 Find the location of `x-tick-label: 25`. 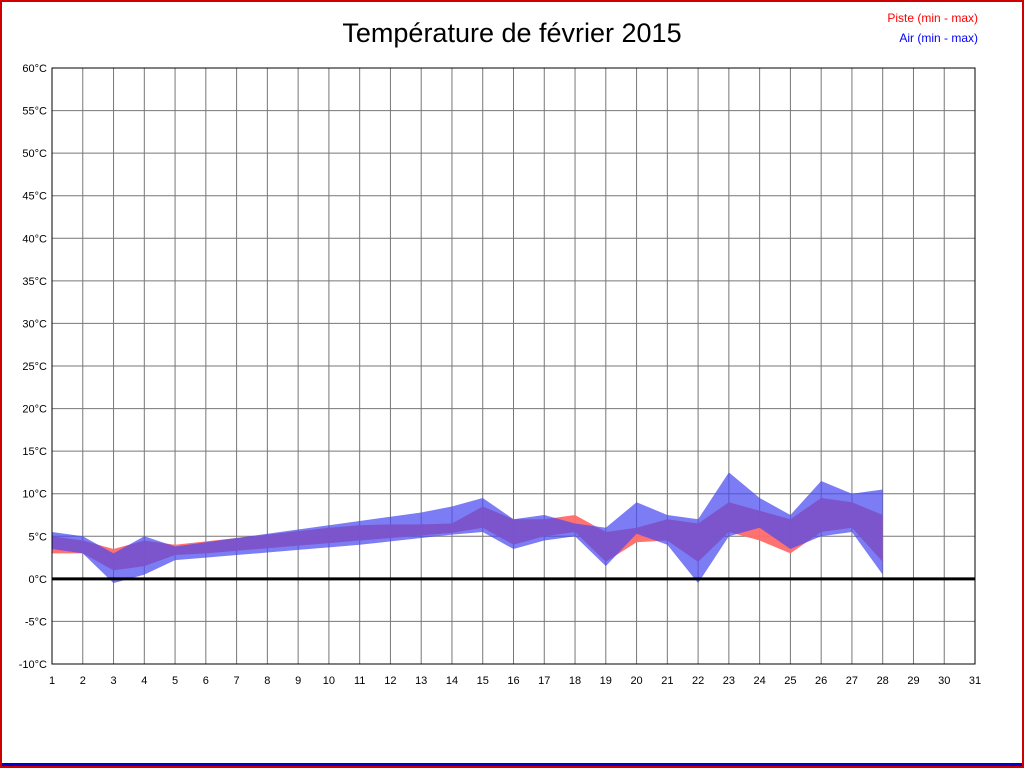

x-tick-label: 25 is located at coordinates (790, 681).